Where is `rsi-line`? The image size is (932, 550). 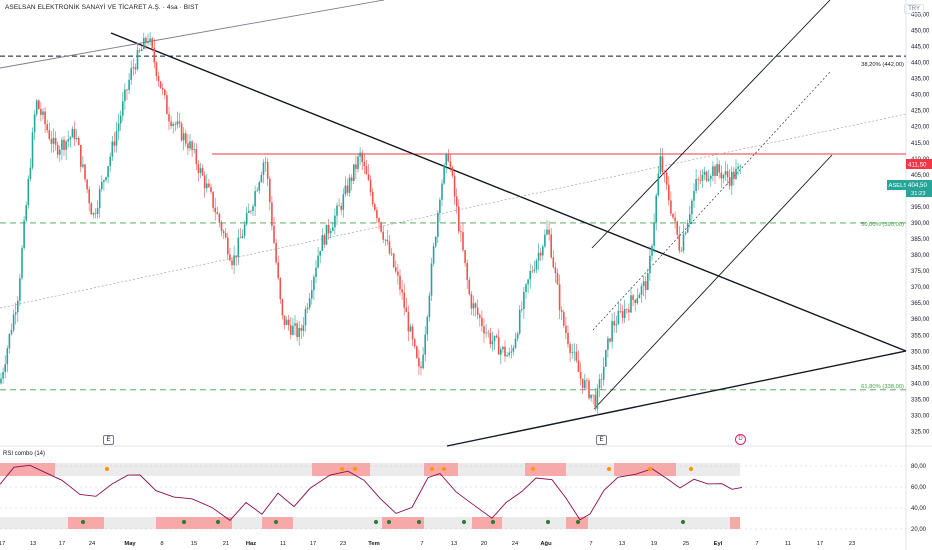
rsi-line is located at coordinates (371, 493).